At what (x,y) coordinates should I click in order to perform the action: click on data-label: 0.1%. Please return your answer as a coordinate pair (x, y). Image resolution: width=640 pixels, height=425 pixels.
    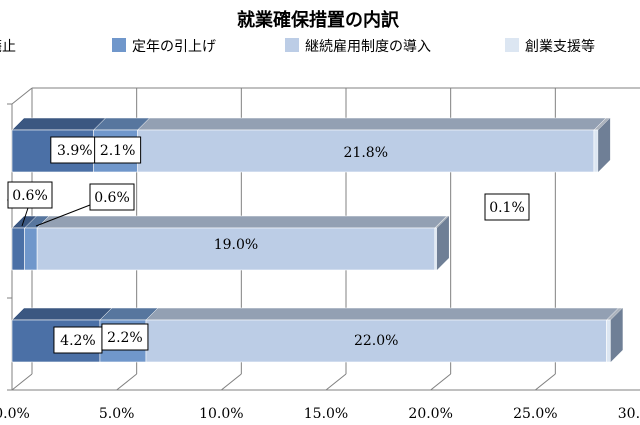
    Looking at the image, I should click on (507, 208).